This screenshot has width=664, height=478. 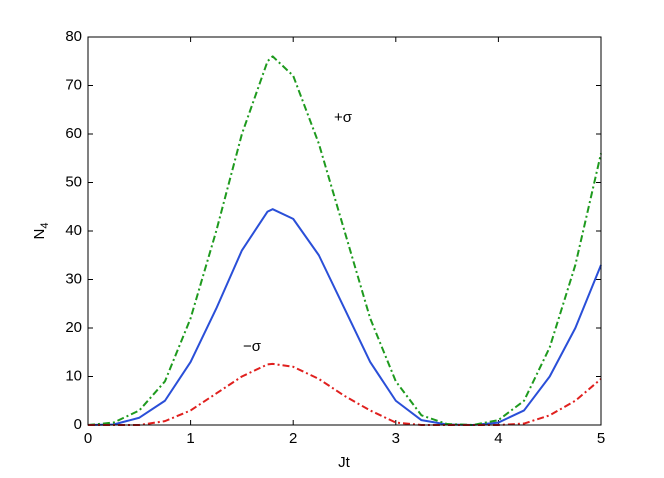 I want to click on x-tick-label: 0, so click(x=88, y=438).